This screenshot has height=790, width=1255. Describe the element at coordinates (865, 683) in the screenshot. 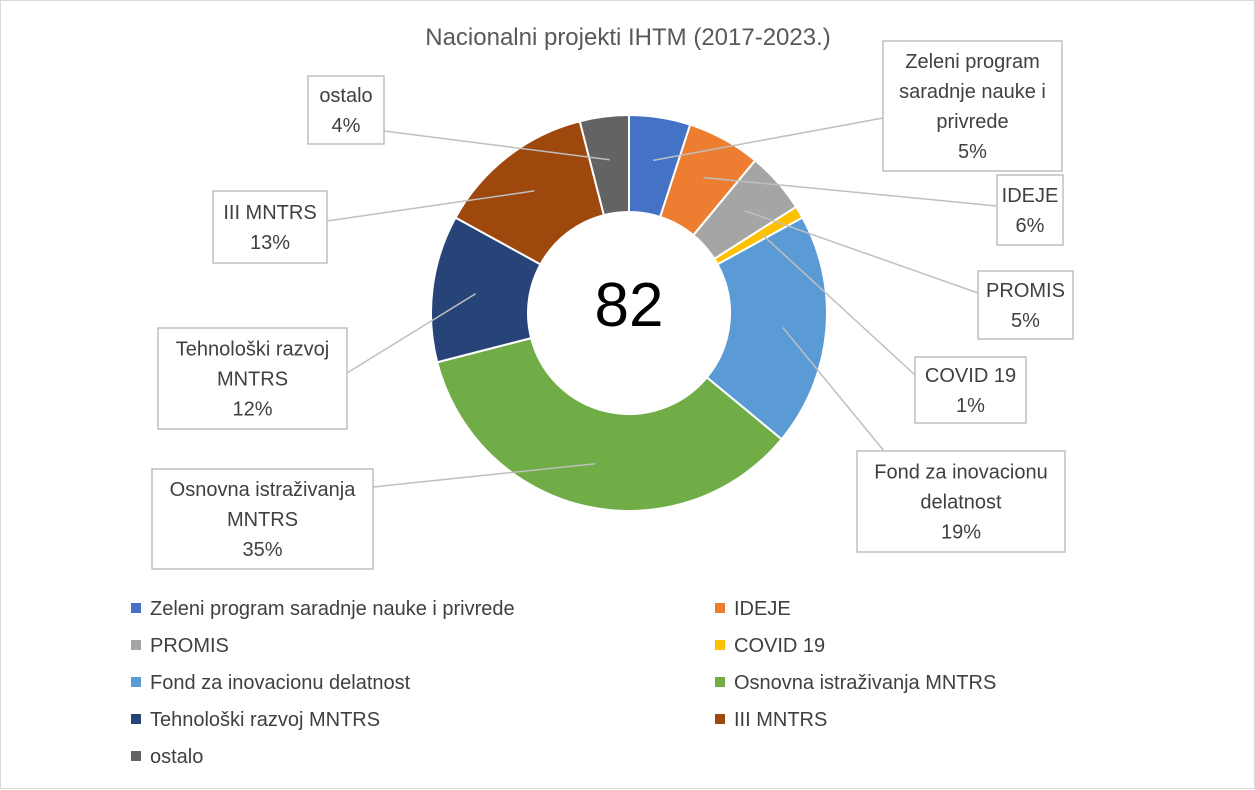

I see `legend-label-osnovna-istrazivanja-mntrs: Osnovna istraživanja MNTRS` at that location.